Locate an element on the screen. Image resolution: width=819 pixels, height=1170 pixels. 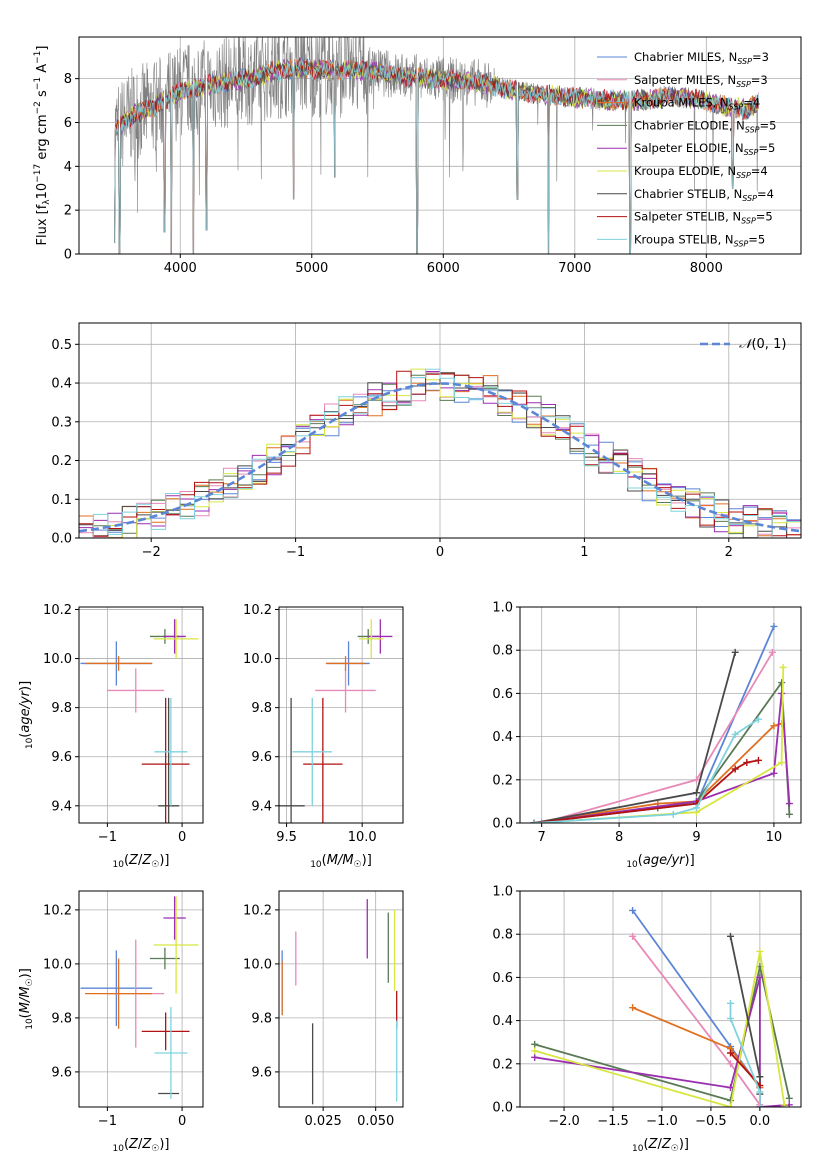
axis-label-var: M/M is located at coordinates (25, 999).